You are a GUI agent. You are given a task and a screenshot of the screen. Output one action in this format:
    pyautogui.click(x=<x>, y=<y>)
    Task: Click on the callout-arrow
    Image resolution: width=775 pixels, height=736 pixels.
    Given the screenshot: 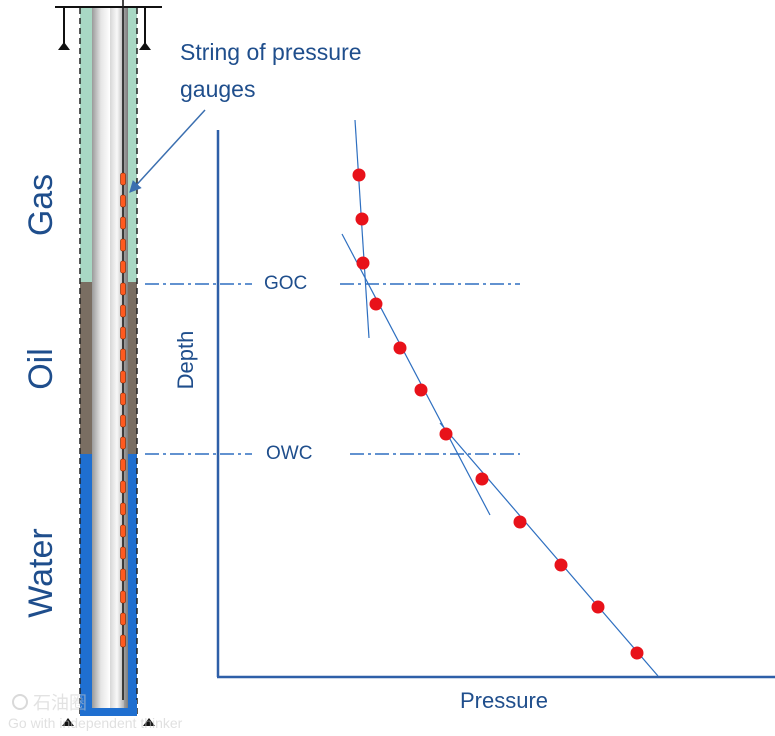 What is the action you would take?
    pyautogui.click(x=167, y=151)
    